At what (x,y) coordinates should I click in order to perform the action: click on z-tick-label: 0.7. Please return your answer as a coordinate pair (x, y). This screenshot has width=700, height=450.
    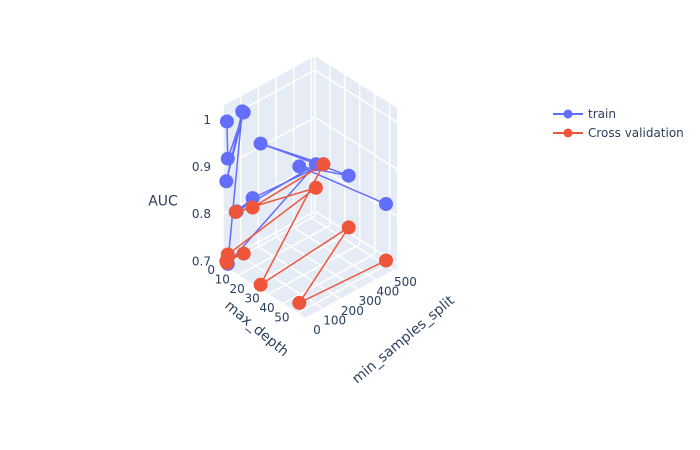
    Looking at the image, I should click on (201, 261).